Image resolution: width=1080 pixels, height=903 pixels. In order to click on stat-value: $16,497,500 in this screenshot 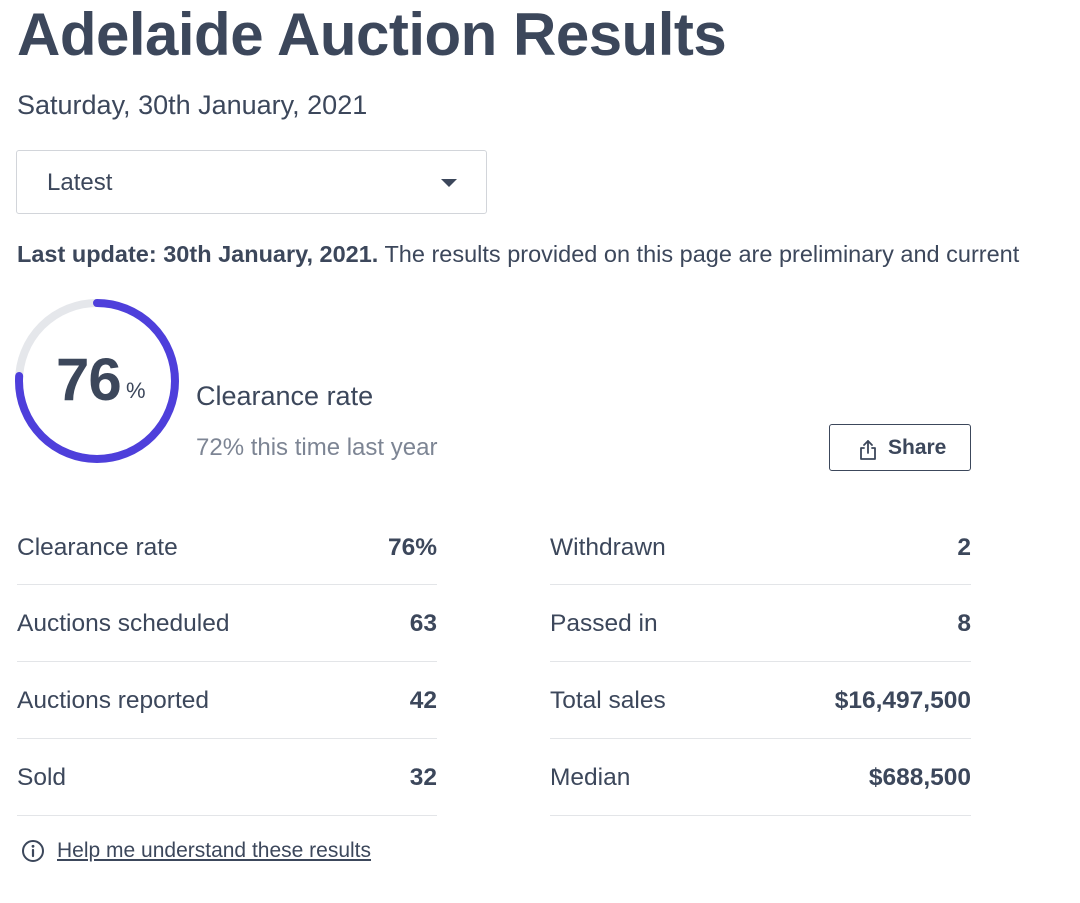, I will do `click(902, 700)`.